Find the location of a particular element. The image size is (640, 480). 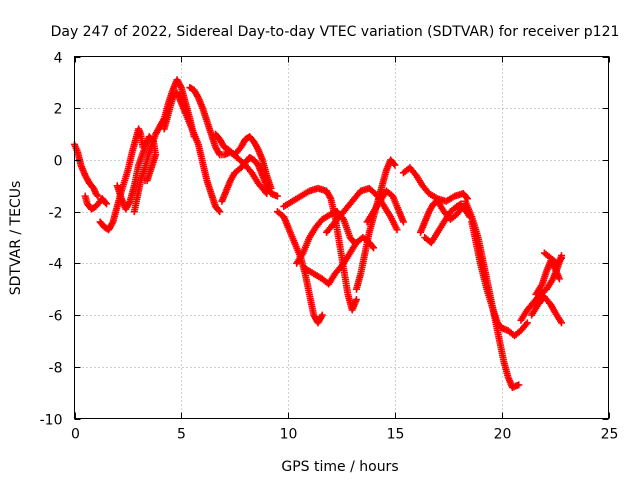

y-tick-label: -10 is located at coordinates (51, 421).